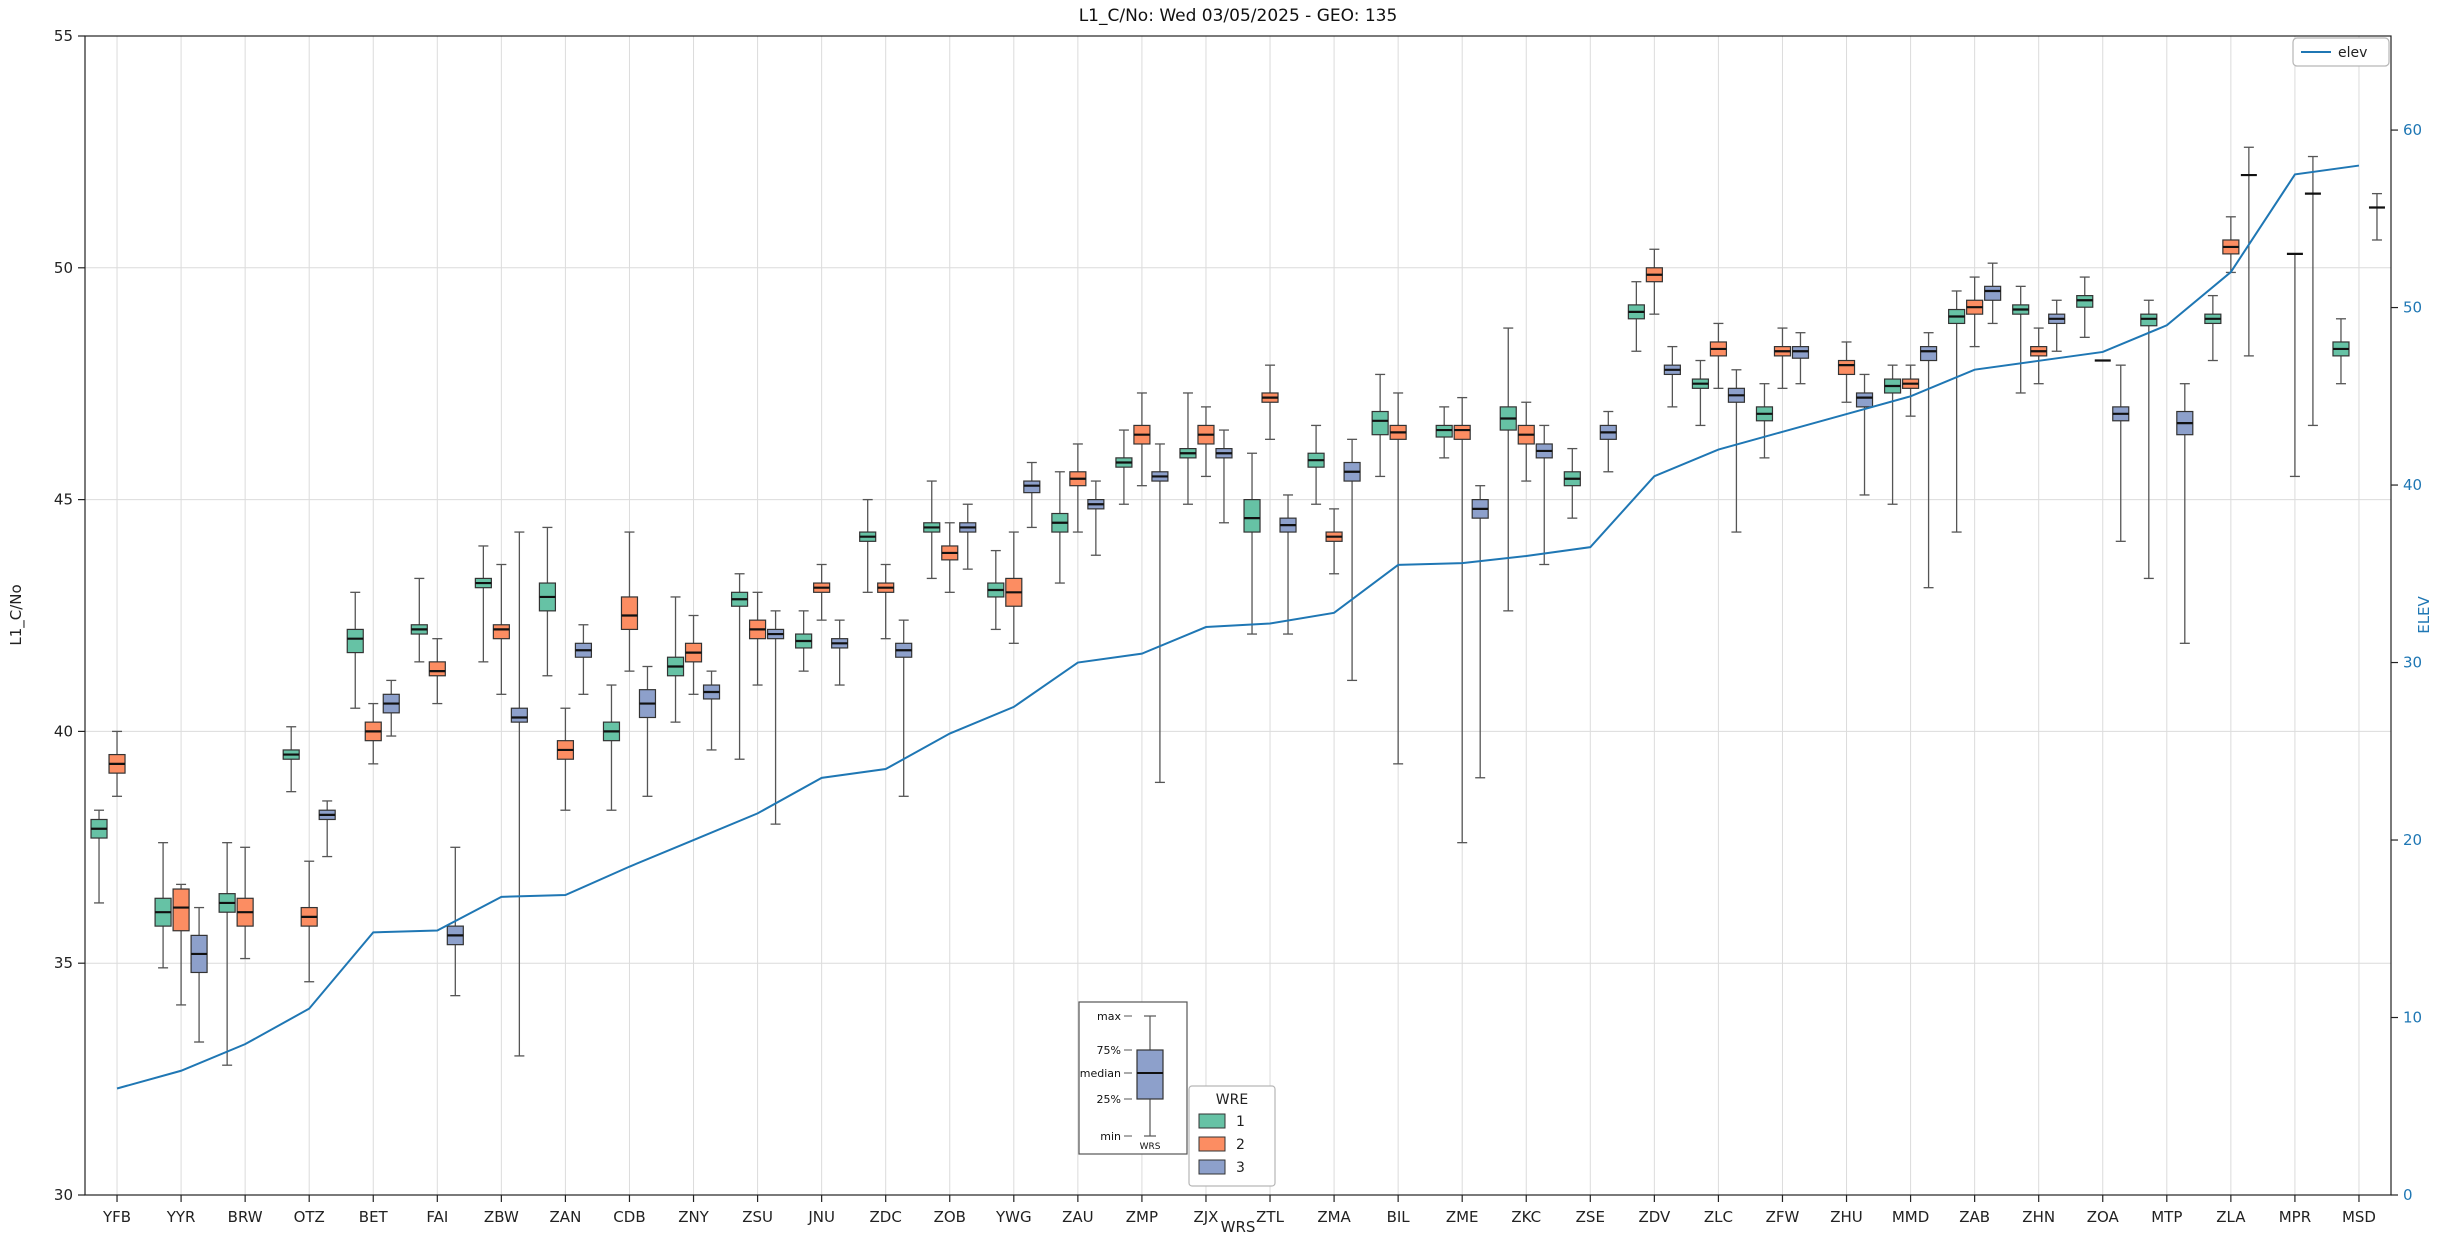  What do you see at coordinates (1078, 1217) in the screenshot?
I see `x-tick-label: ZAU` at bounding box center [1078, 1217].